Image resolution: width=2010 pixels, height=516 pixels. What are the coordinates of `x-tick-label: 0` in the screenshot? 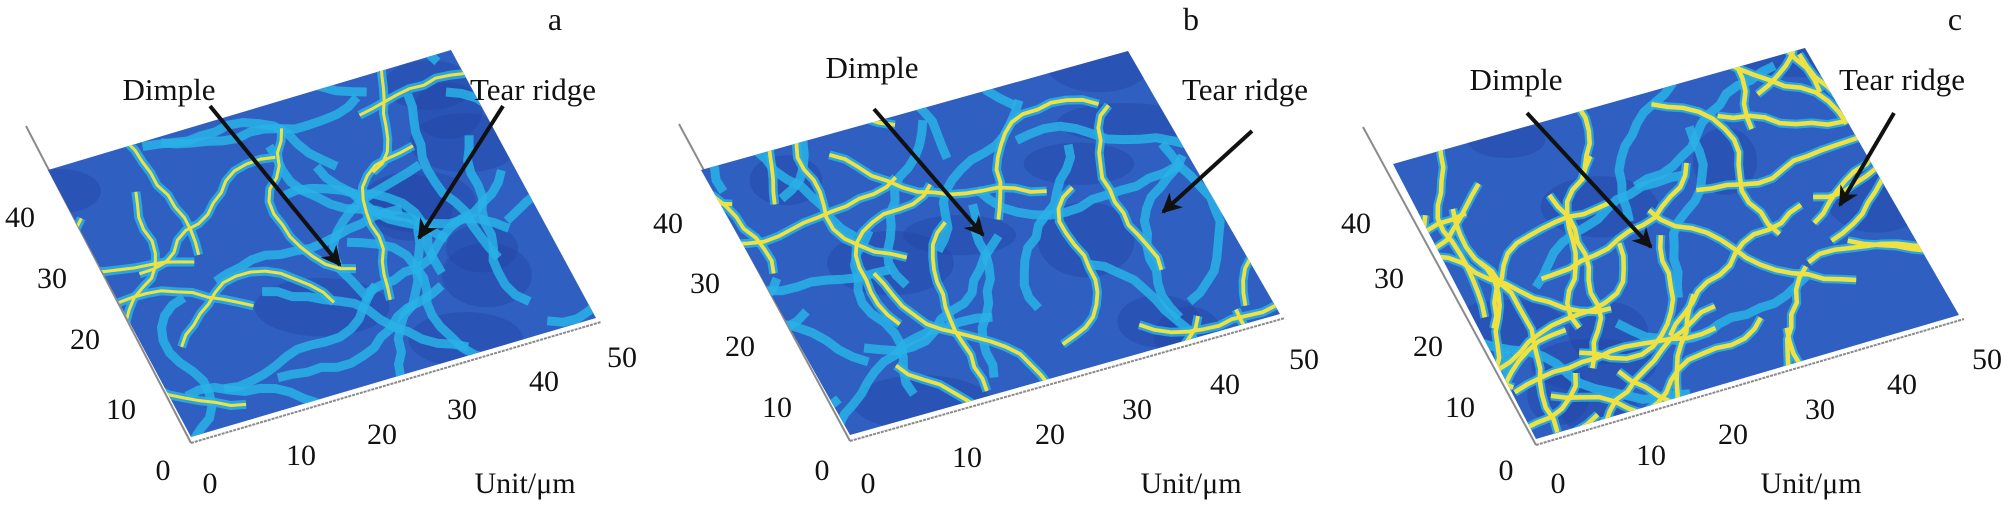 It's located at (210, 483).